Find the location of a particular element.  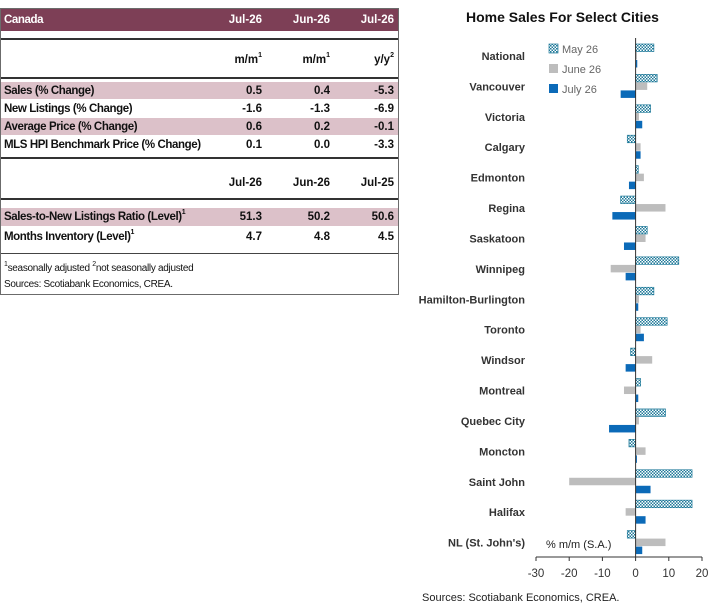

row-label: New Listings (% Change) is located at coordinates (68, 108).